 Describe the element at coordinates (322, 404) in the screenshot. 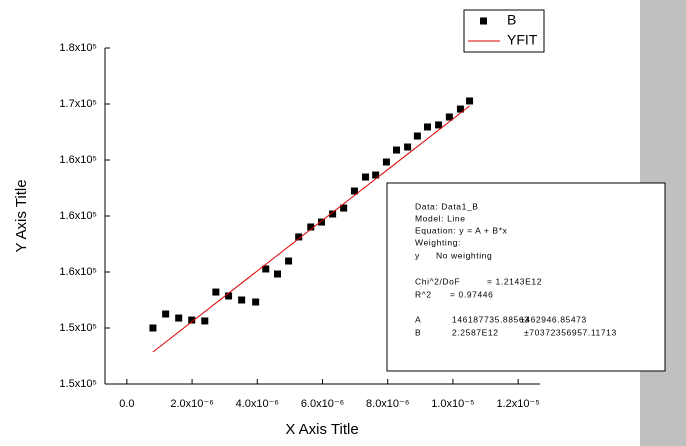

I see `x-tick-label: 6.0x10⁻⁶` at that location.